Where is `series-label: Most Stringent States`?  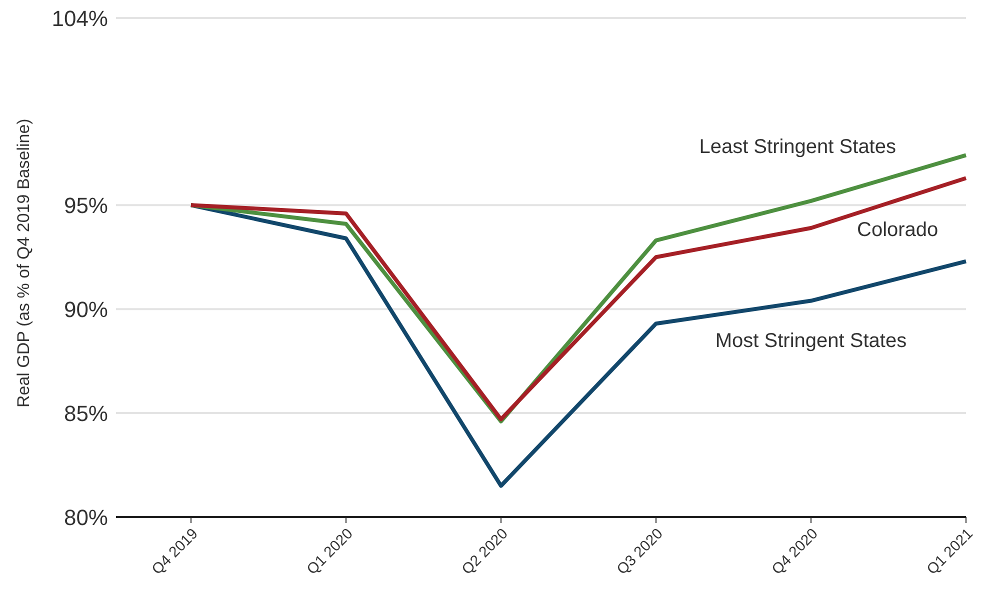 series-label: Most Stringent States is located at coordinates (811, 341).